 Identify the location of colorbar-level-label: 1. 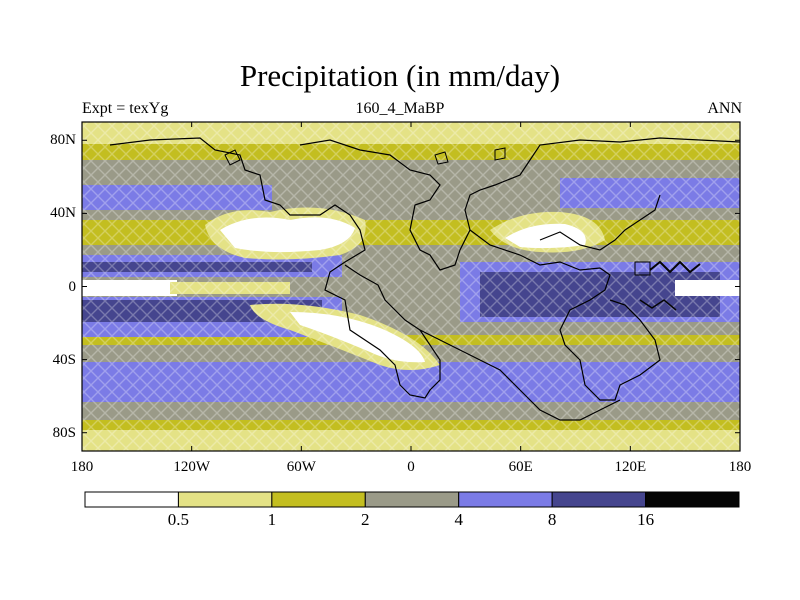
(272, 519).